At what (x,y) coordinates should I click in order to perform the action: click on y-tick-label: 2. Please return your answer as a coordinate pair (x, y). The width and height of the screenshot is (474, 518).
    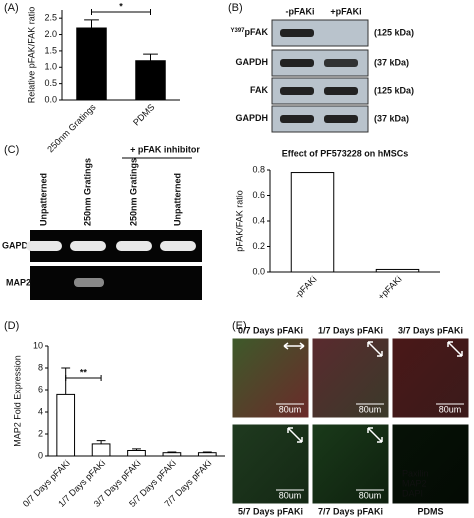
    Looking at the image, I should click on (40, 433).